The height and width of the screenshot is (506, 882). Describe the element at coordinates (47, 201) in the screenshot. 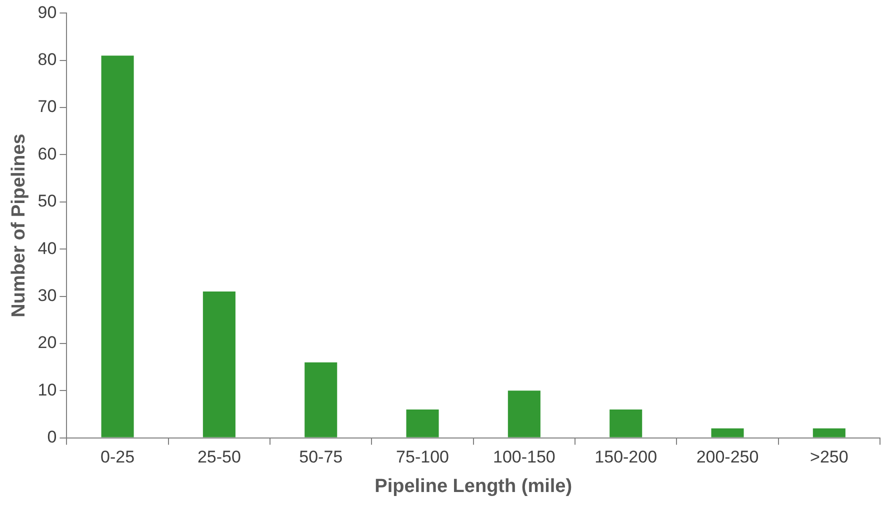

I see `y-tick-label: 50` at that location.